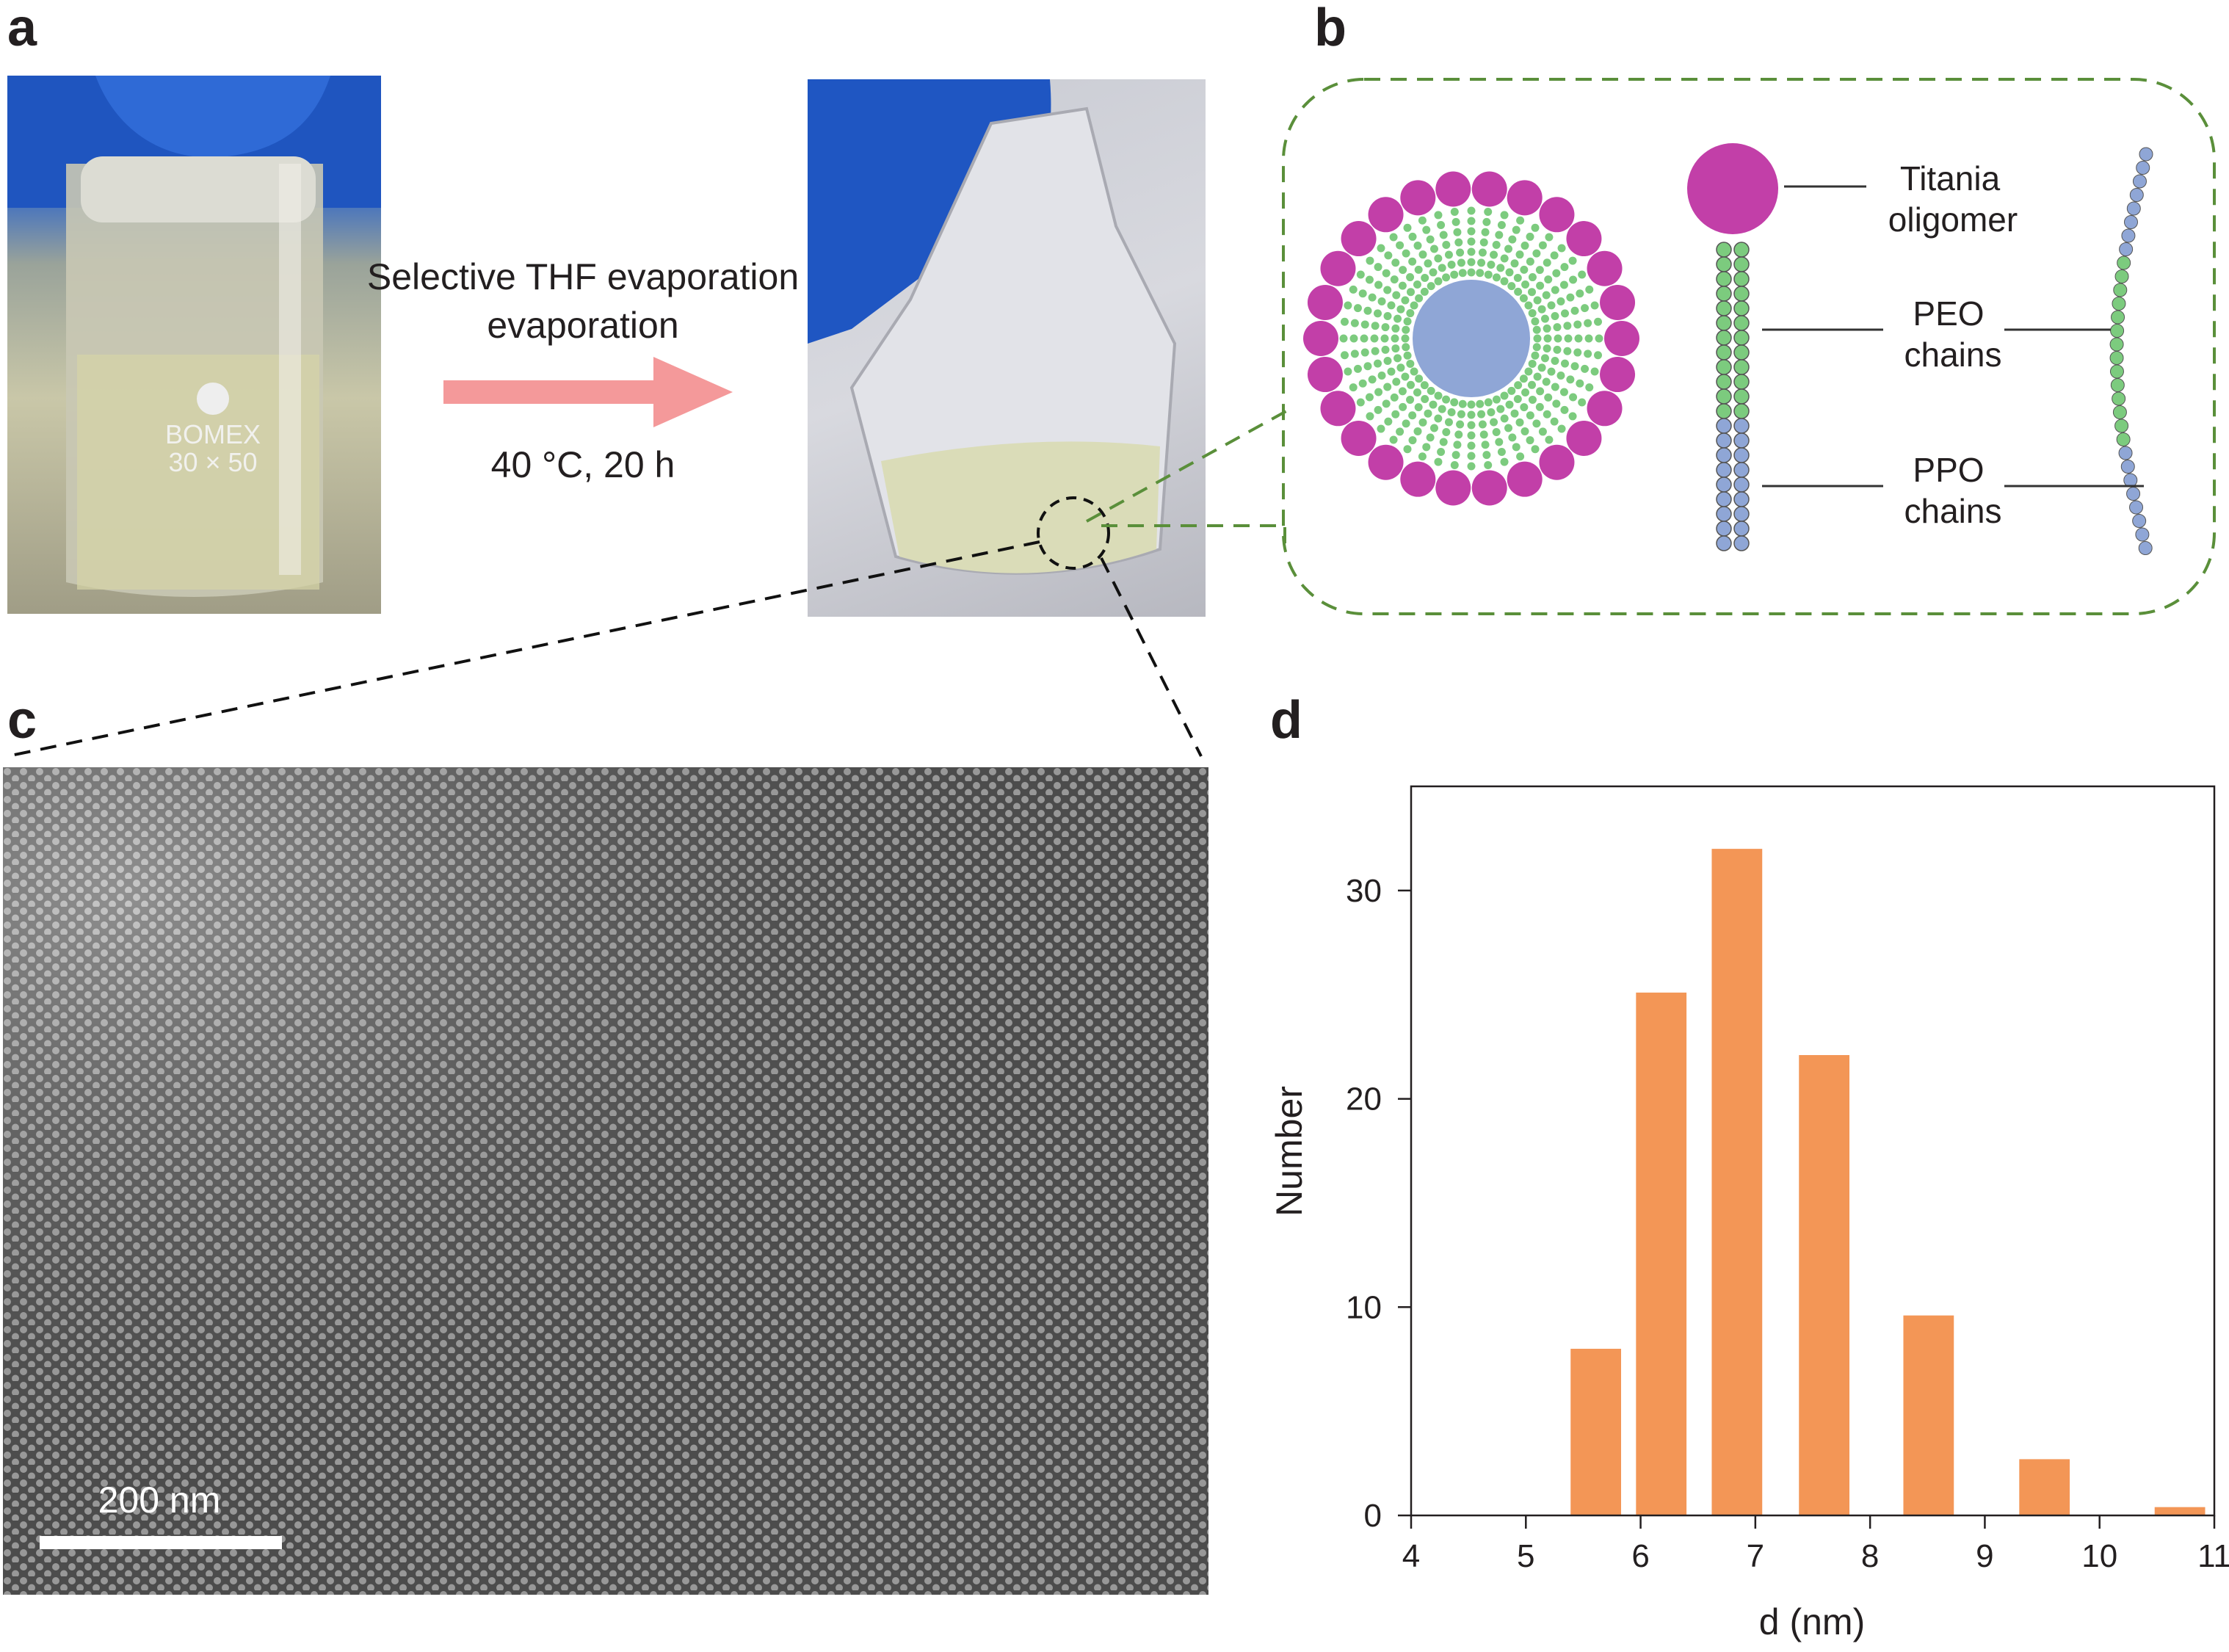 The height and width of the screenshot is (1652, 2229). Describe the element at coordinates (2099, 1556) in the screenshot. I see `x-tick-label: 10` at that location.